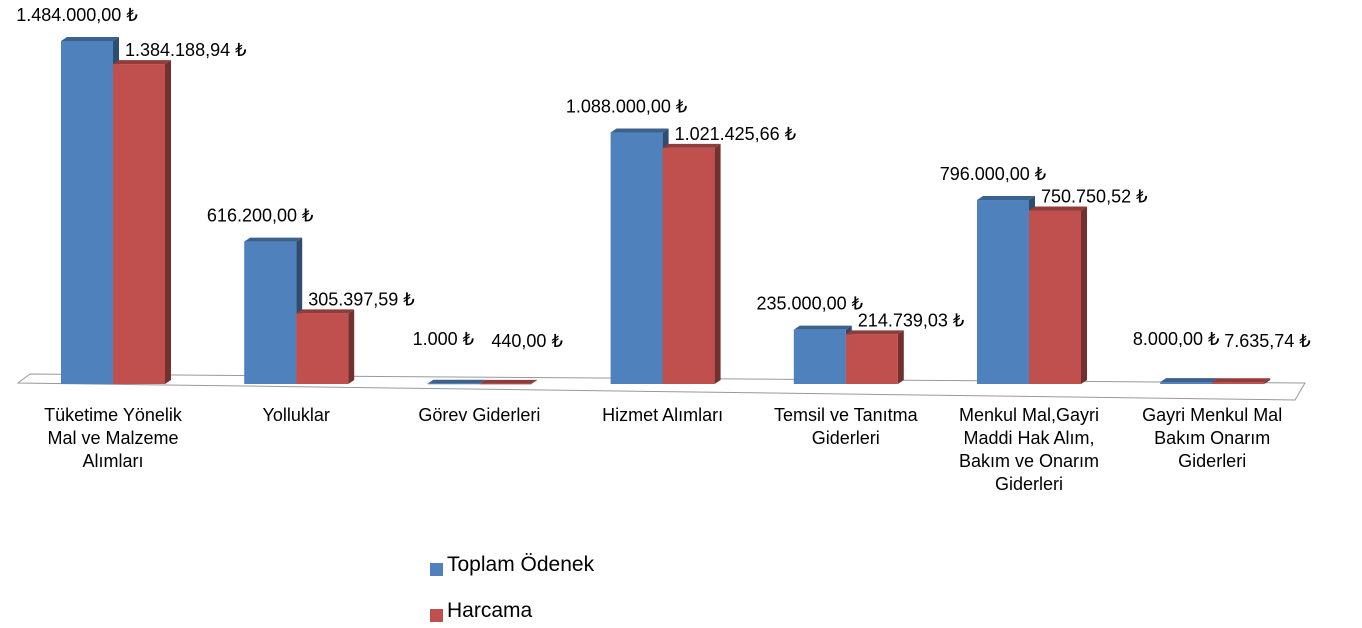  What do you see at coordinates (113, 438) in the screenshot?
I see `x-tick-label: Tüketime Yönelik Mal ve Malzeme Alımları` at bounding box center [113, 438].